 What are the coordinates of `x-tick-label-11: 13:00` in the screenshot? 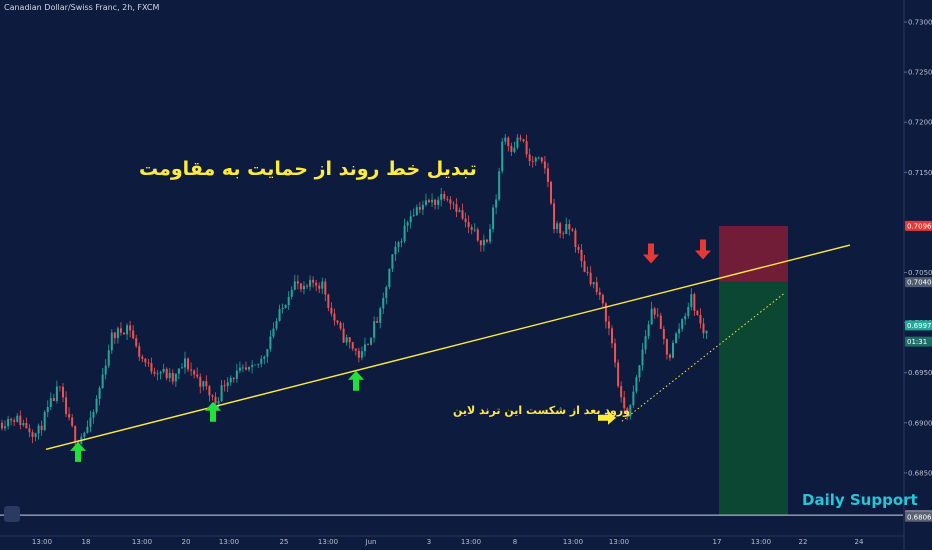 It's located at (573, 542).